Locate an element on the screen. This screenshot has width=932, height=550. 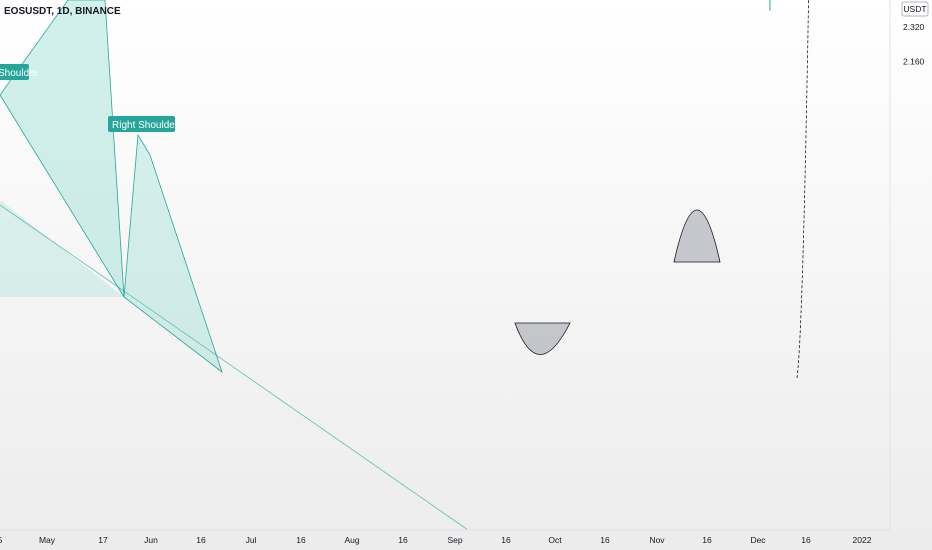
left-shoulder-label-text: Shoulder is located at coordinates (19, 73).